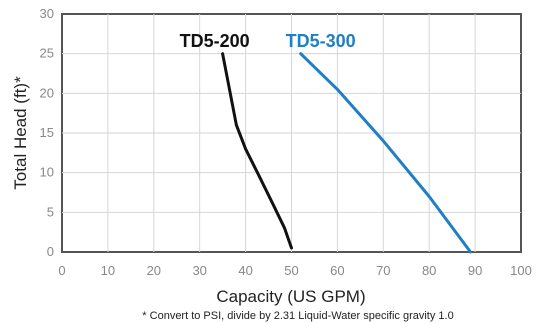 The height and width of the screenshot is (323, 539). I want to click on series-label-td5-200: TD5-200, so click(215, 41).